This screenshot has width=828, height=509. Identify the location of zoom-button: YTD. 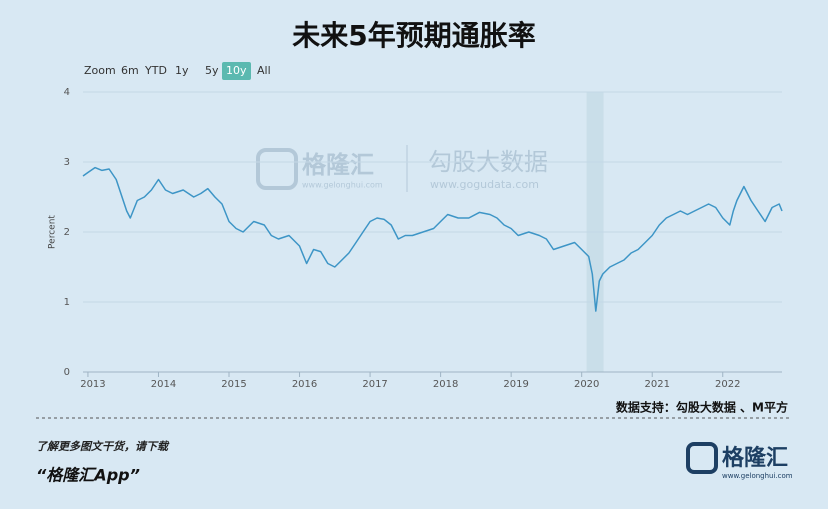
(156, 70).